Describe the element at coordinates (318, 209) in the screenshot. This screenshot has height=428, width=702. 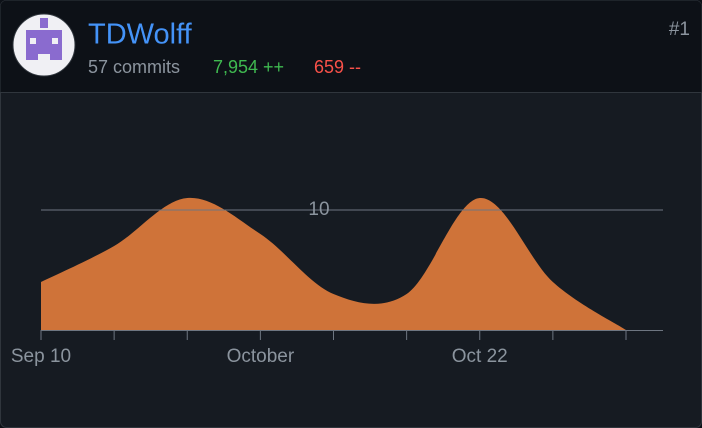
I see `y-tick-label: 10` at that location.